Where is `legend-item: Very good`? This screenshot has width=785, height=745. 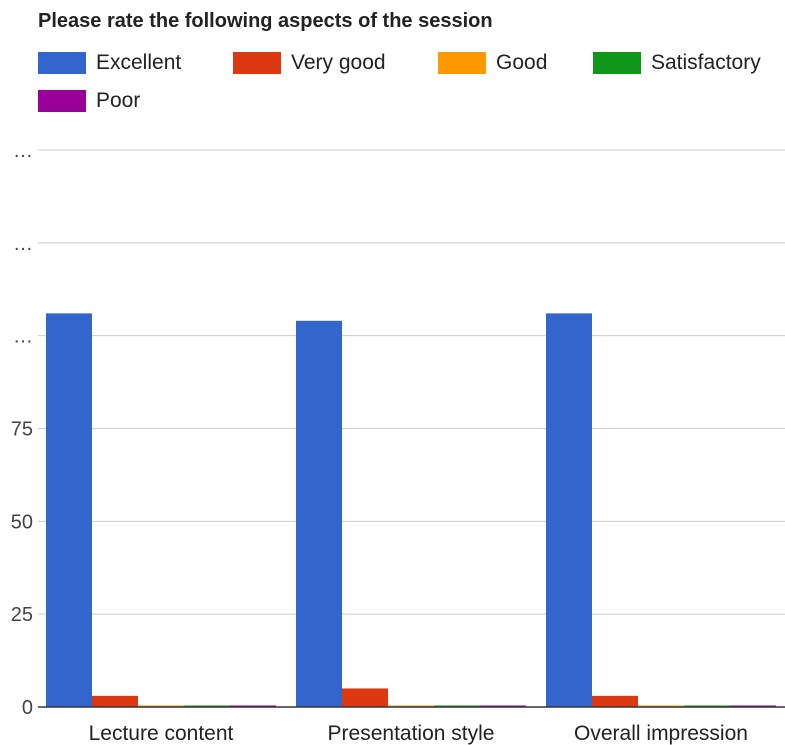
legend-item: Very good is located at coordinates (309, 63).